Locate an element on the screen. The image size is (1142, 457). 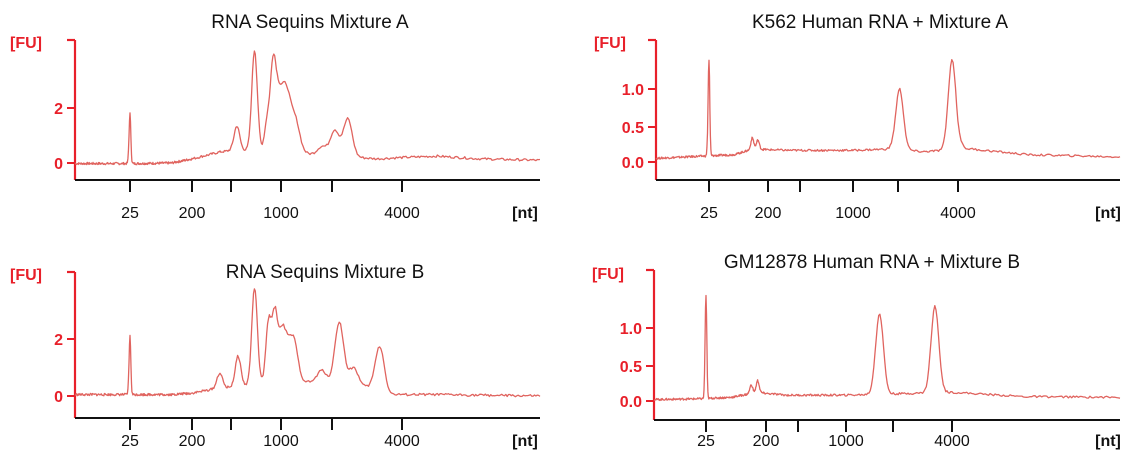
chart-title: GM12878 Human RNA + Mixture B is located at coordinates (872, 262).